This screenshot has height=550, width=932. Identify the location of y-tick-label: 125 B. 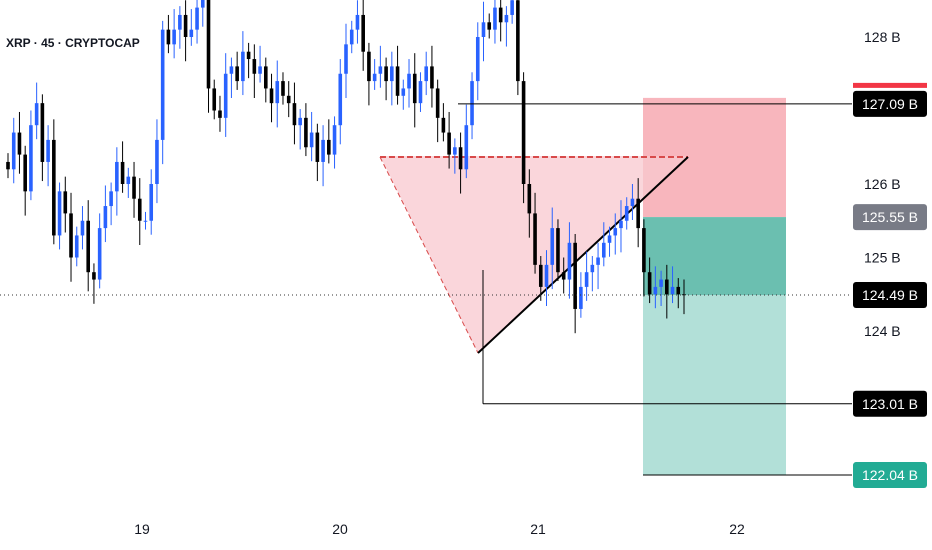
(882, 258).